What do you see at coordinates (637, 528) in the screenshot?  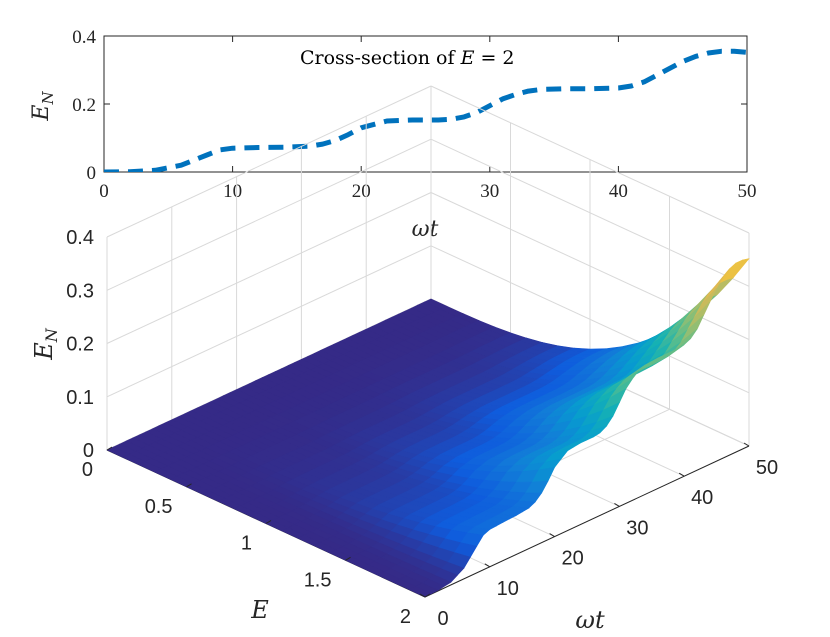 I see `wt-tick-label: 30` at bounding box center [637, 528].